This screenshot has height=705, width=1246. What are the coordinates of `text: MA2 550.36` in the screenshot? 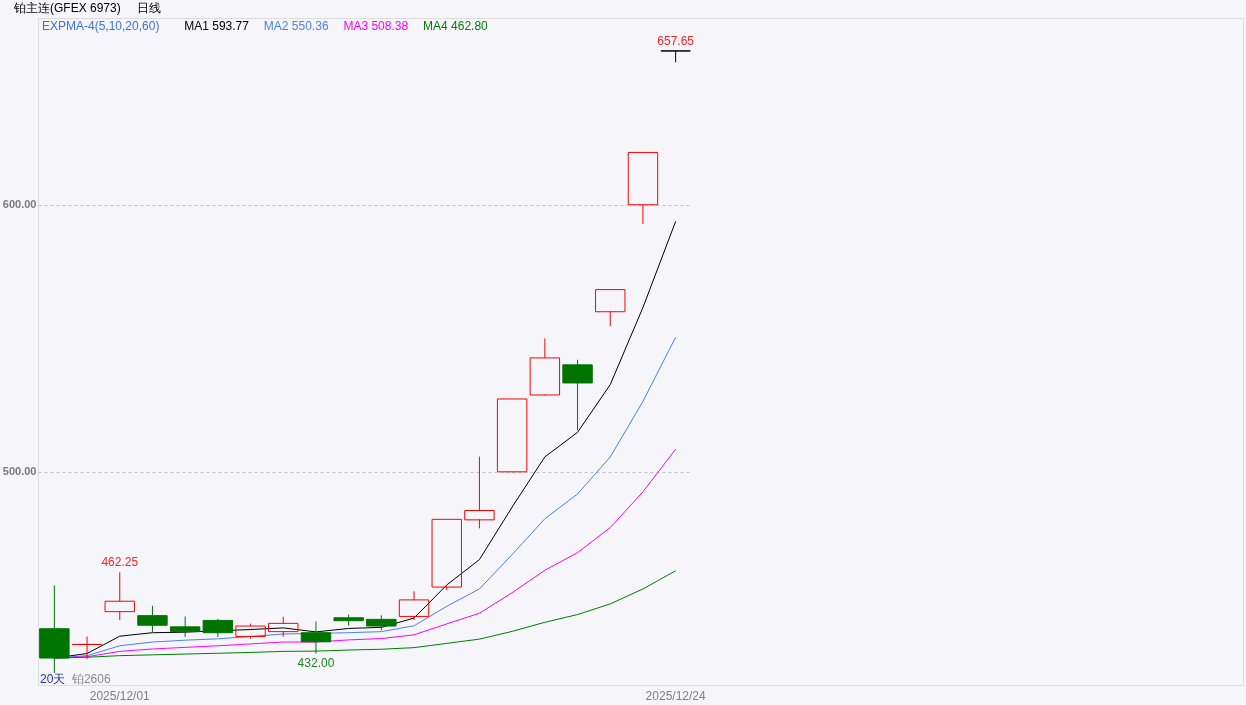 It's located at (296, 26).